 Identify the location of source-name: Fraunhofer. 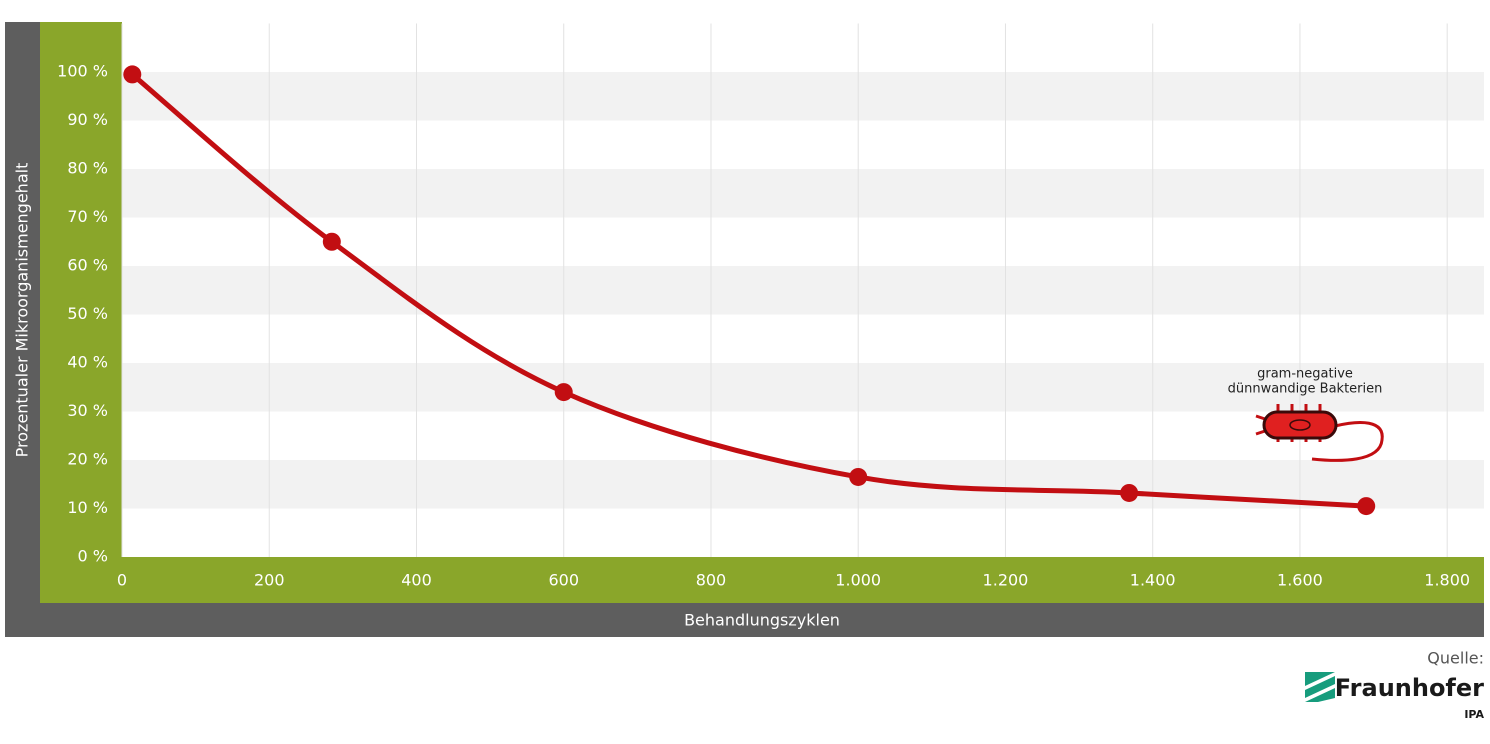
(1409, 688).